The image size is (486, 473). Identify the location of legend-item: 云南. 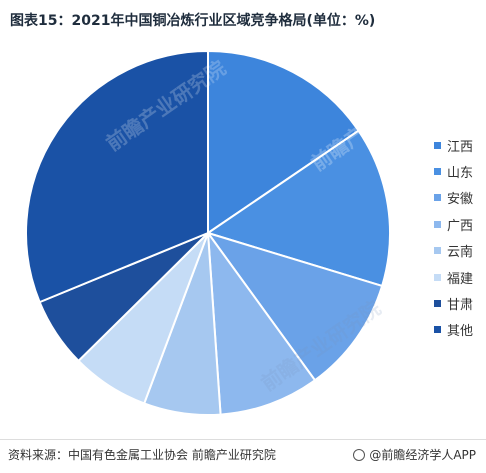
(453, 251).